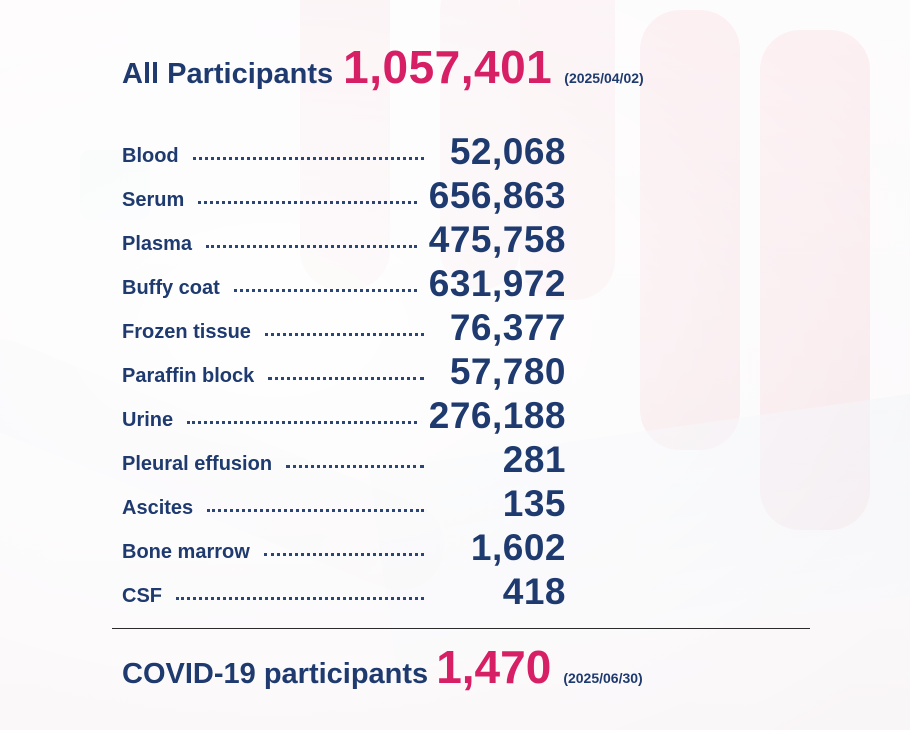 This screenshot has height=730, width=910. What do you see at coordinates (148, 420) in the screenshot?
I see `sample-label: Urine` at bounding box center [148, 420].